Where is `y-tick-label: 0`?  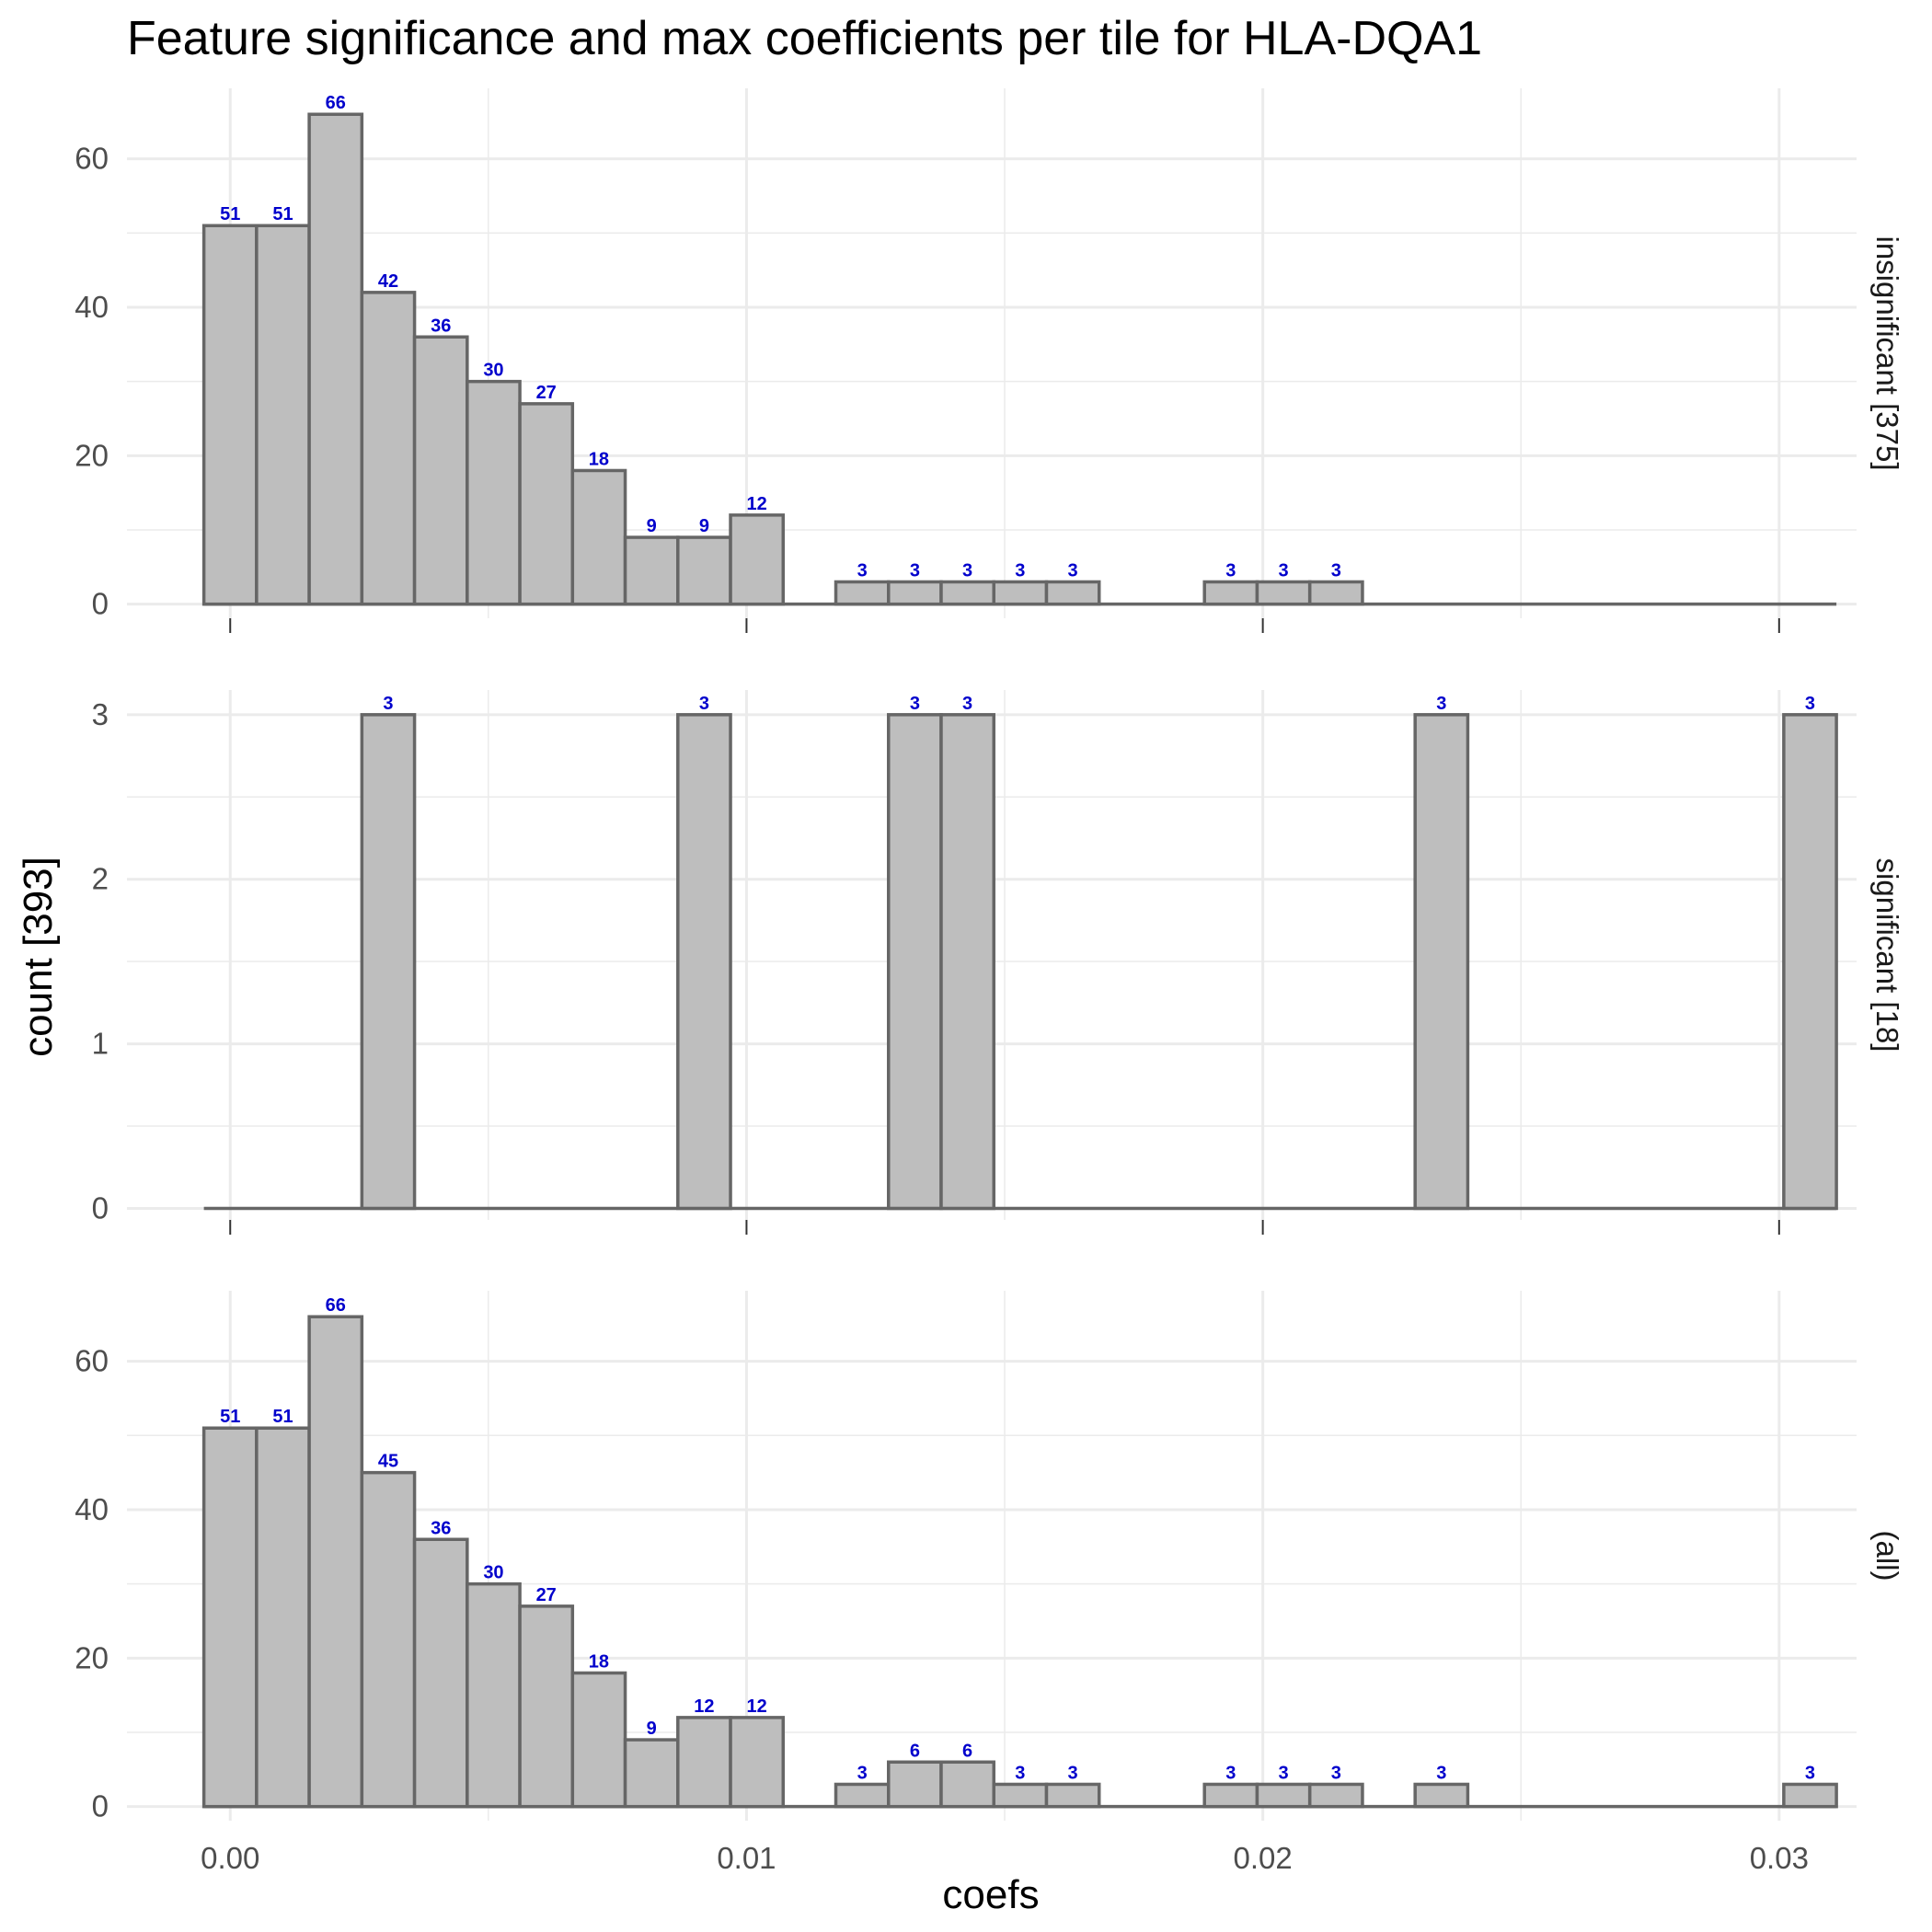
y-tick-label: 0 is located at coordinates (100, 604).